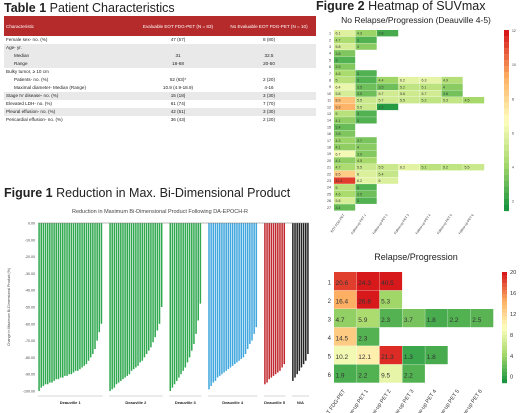 Image resolution: width=520 pixels, height=413 pixels. Describe the element at coordinates (334, 400) in the screenshot. I see `column-label: EOT FDG-PET` at that location.